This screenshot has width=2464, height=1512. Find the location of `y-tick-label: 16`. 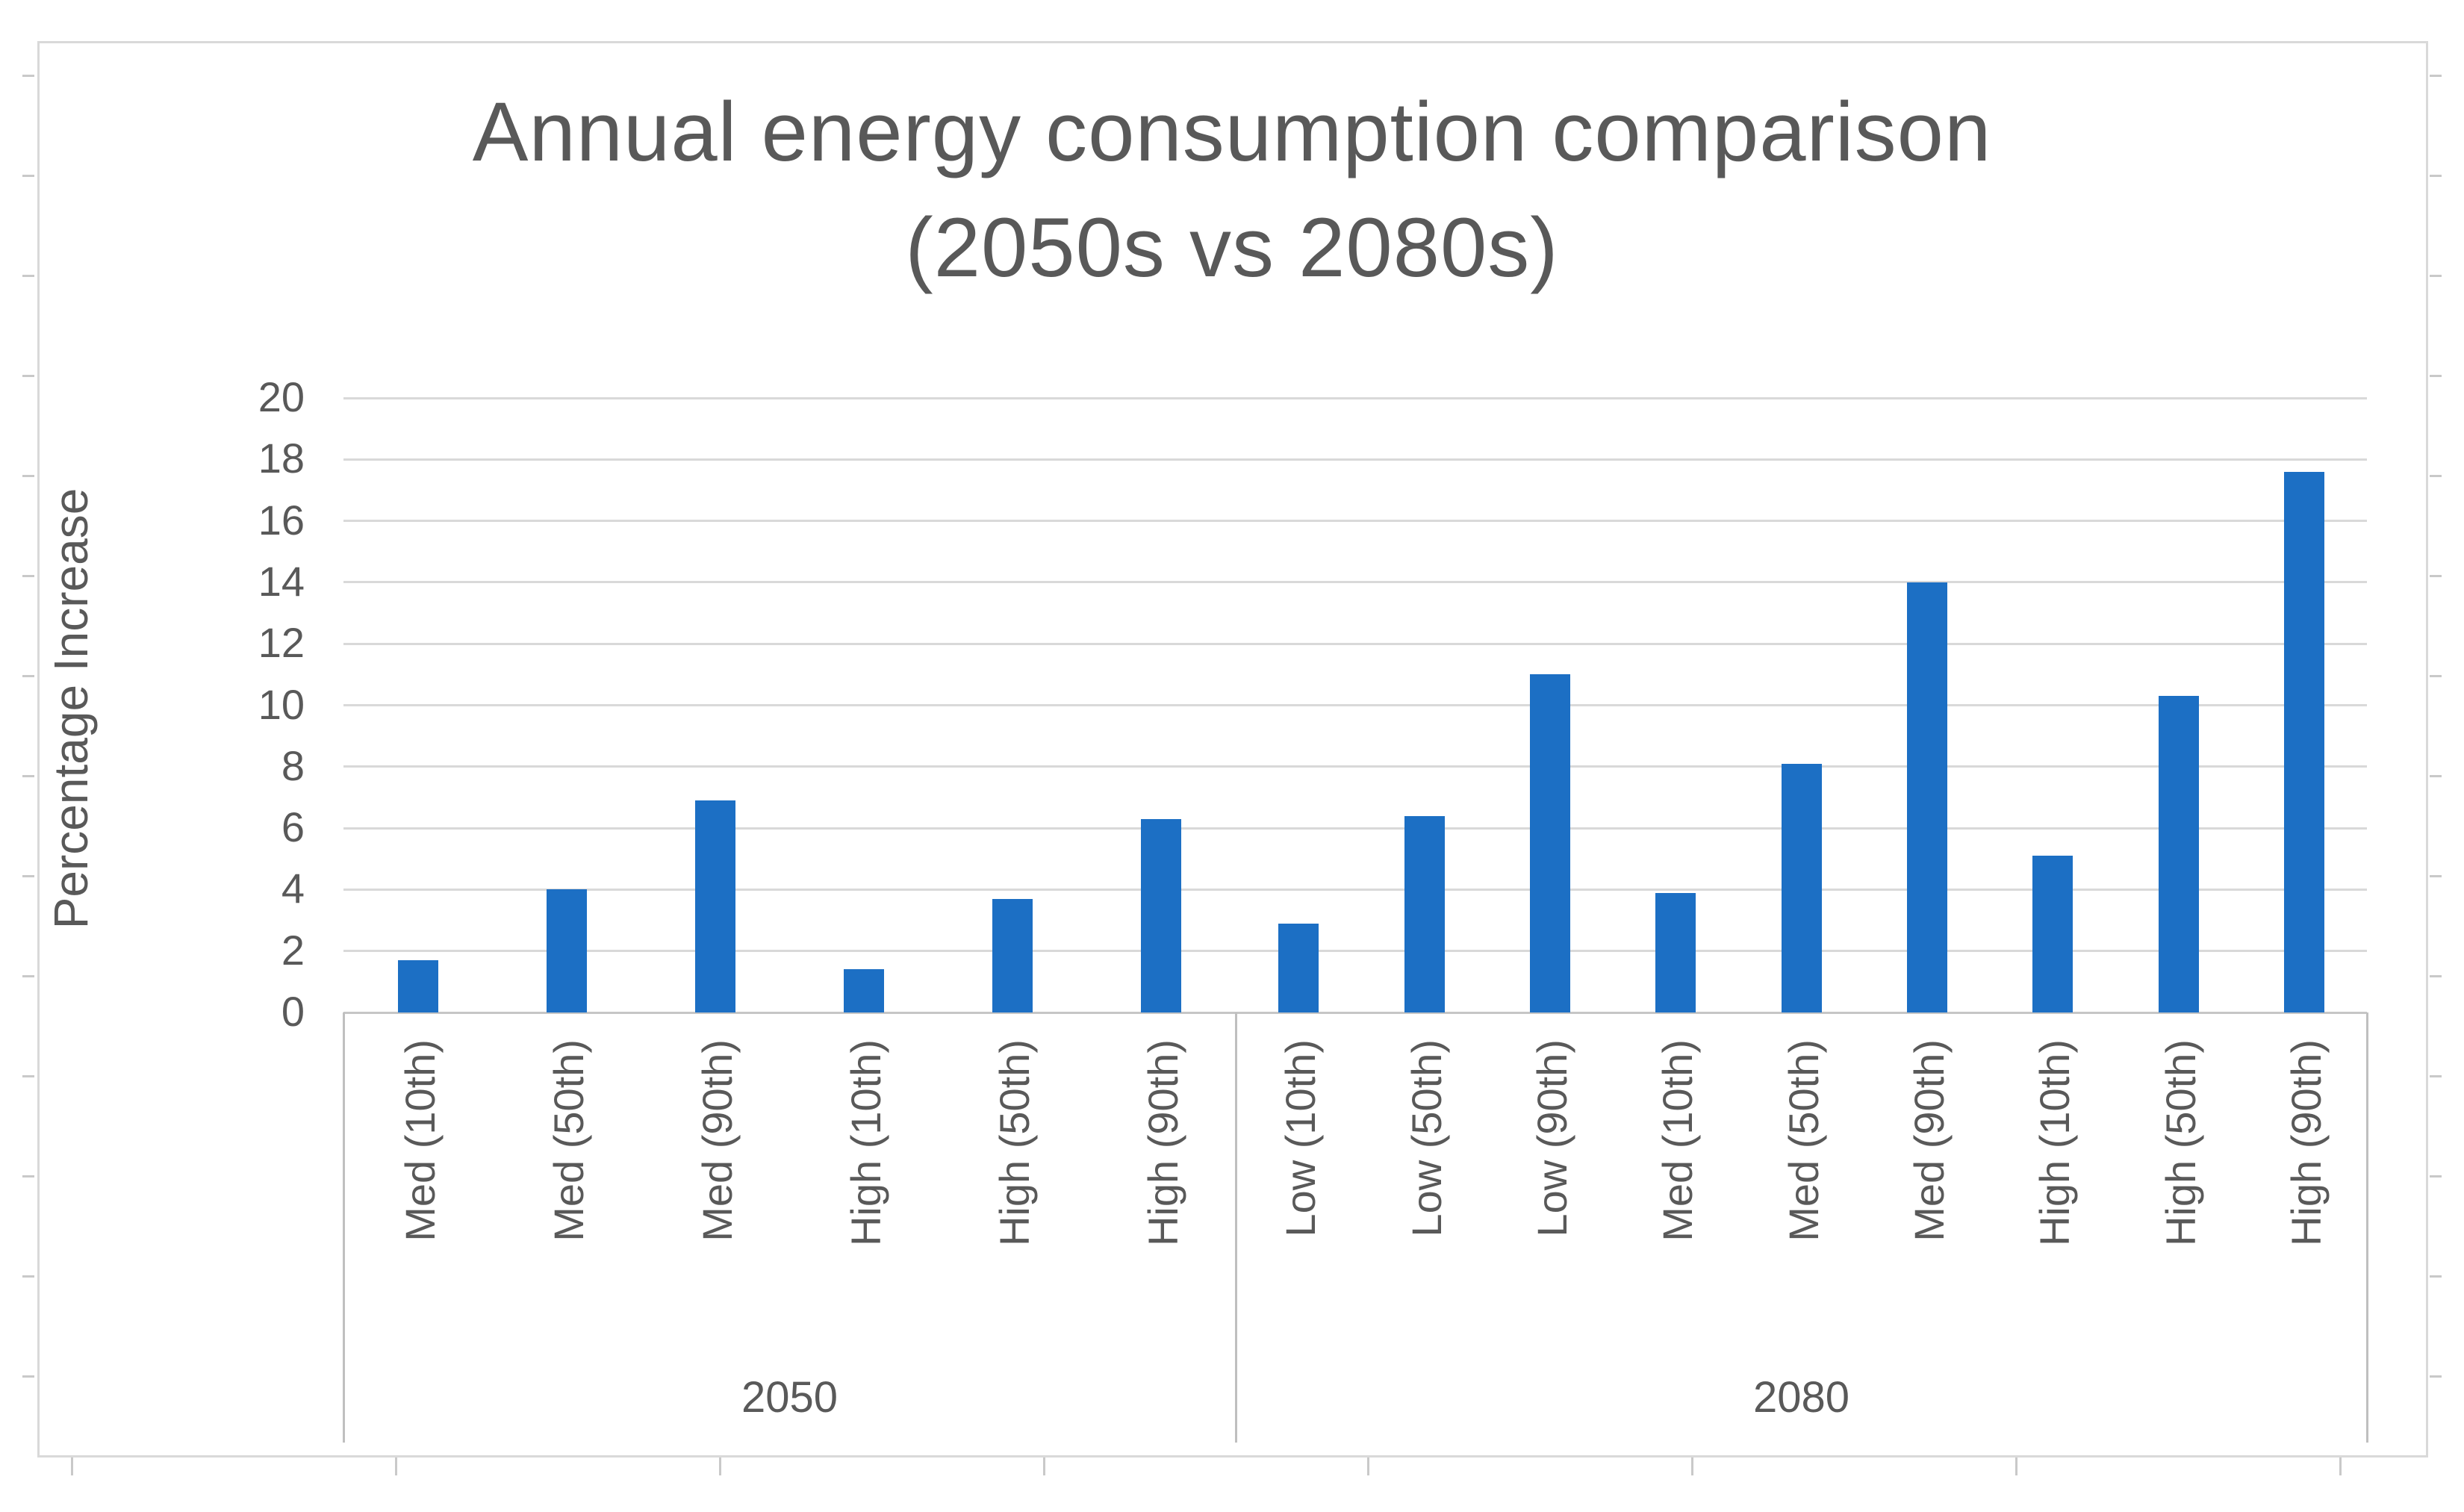

y-tick-label: 16 is located at coordinates (281, 520).